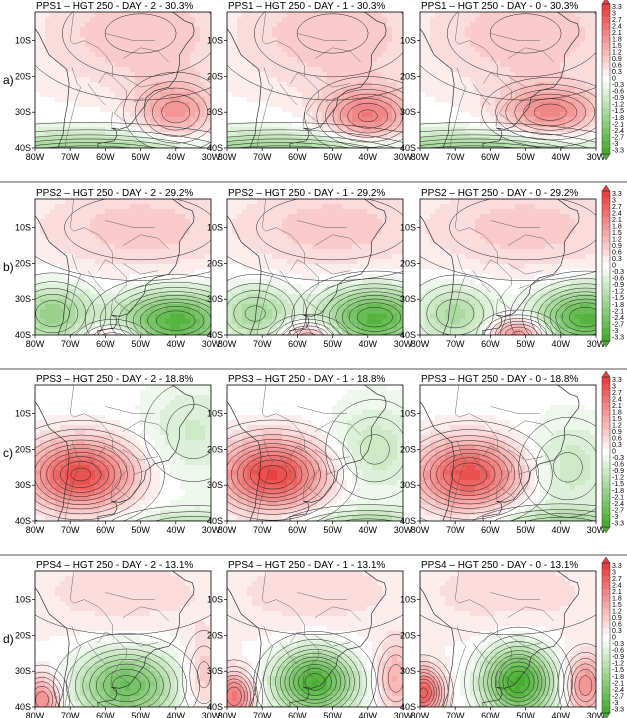 Image resolution: width=627 pixels, height=718 pixels. Describe the element at coordinates (114, 6) in the screenshot. I see `panel-title: PPS1 – HGT 250 - DAY - 2 - 30.3%` at that location.